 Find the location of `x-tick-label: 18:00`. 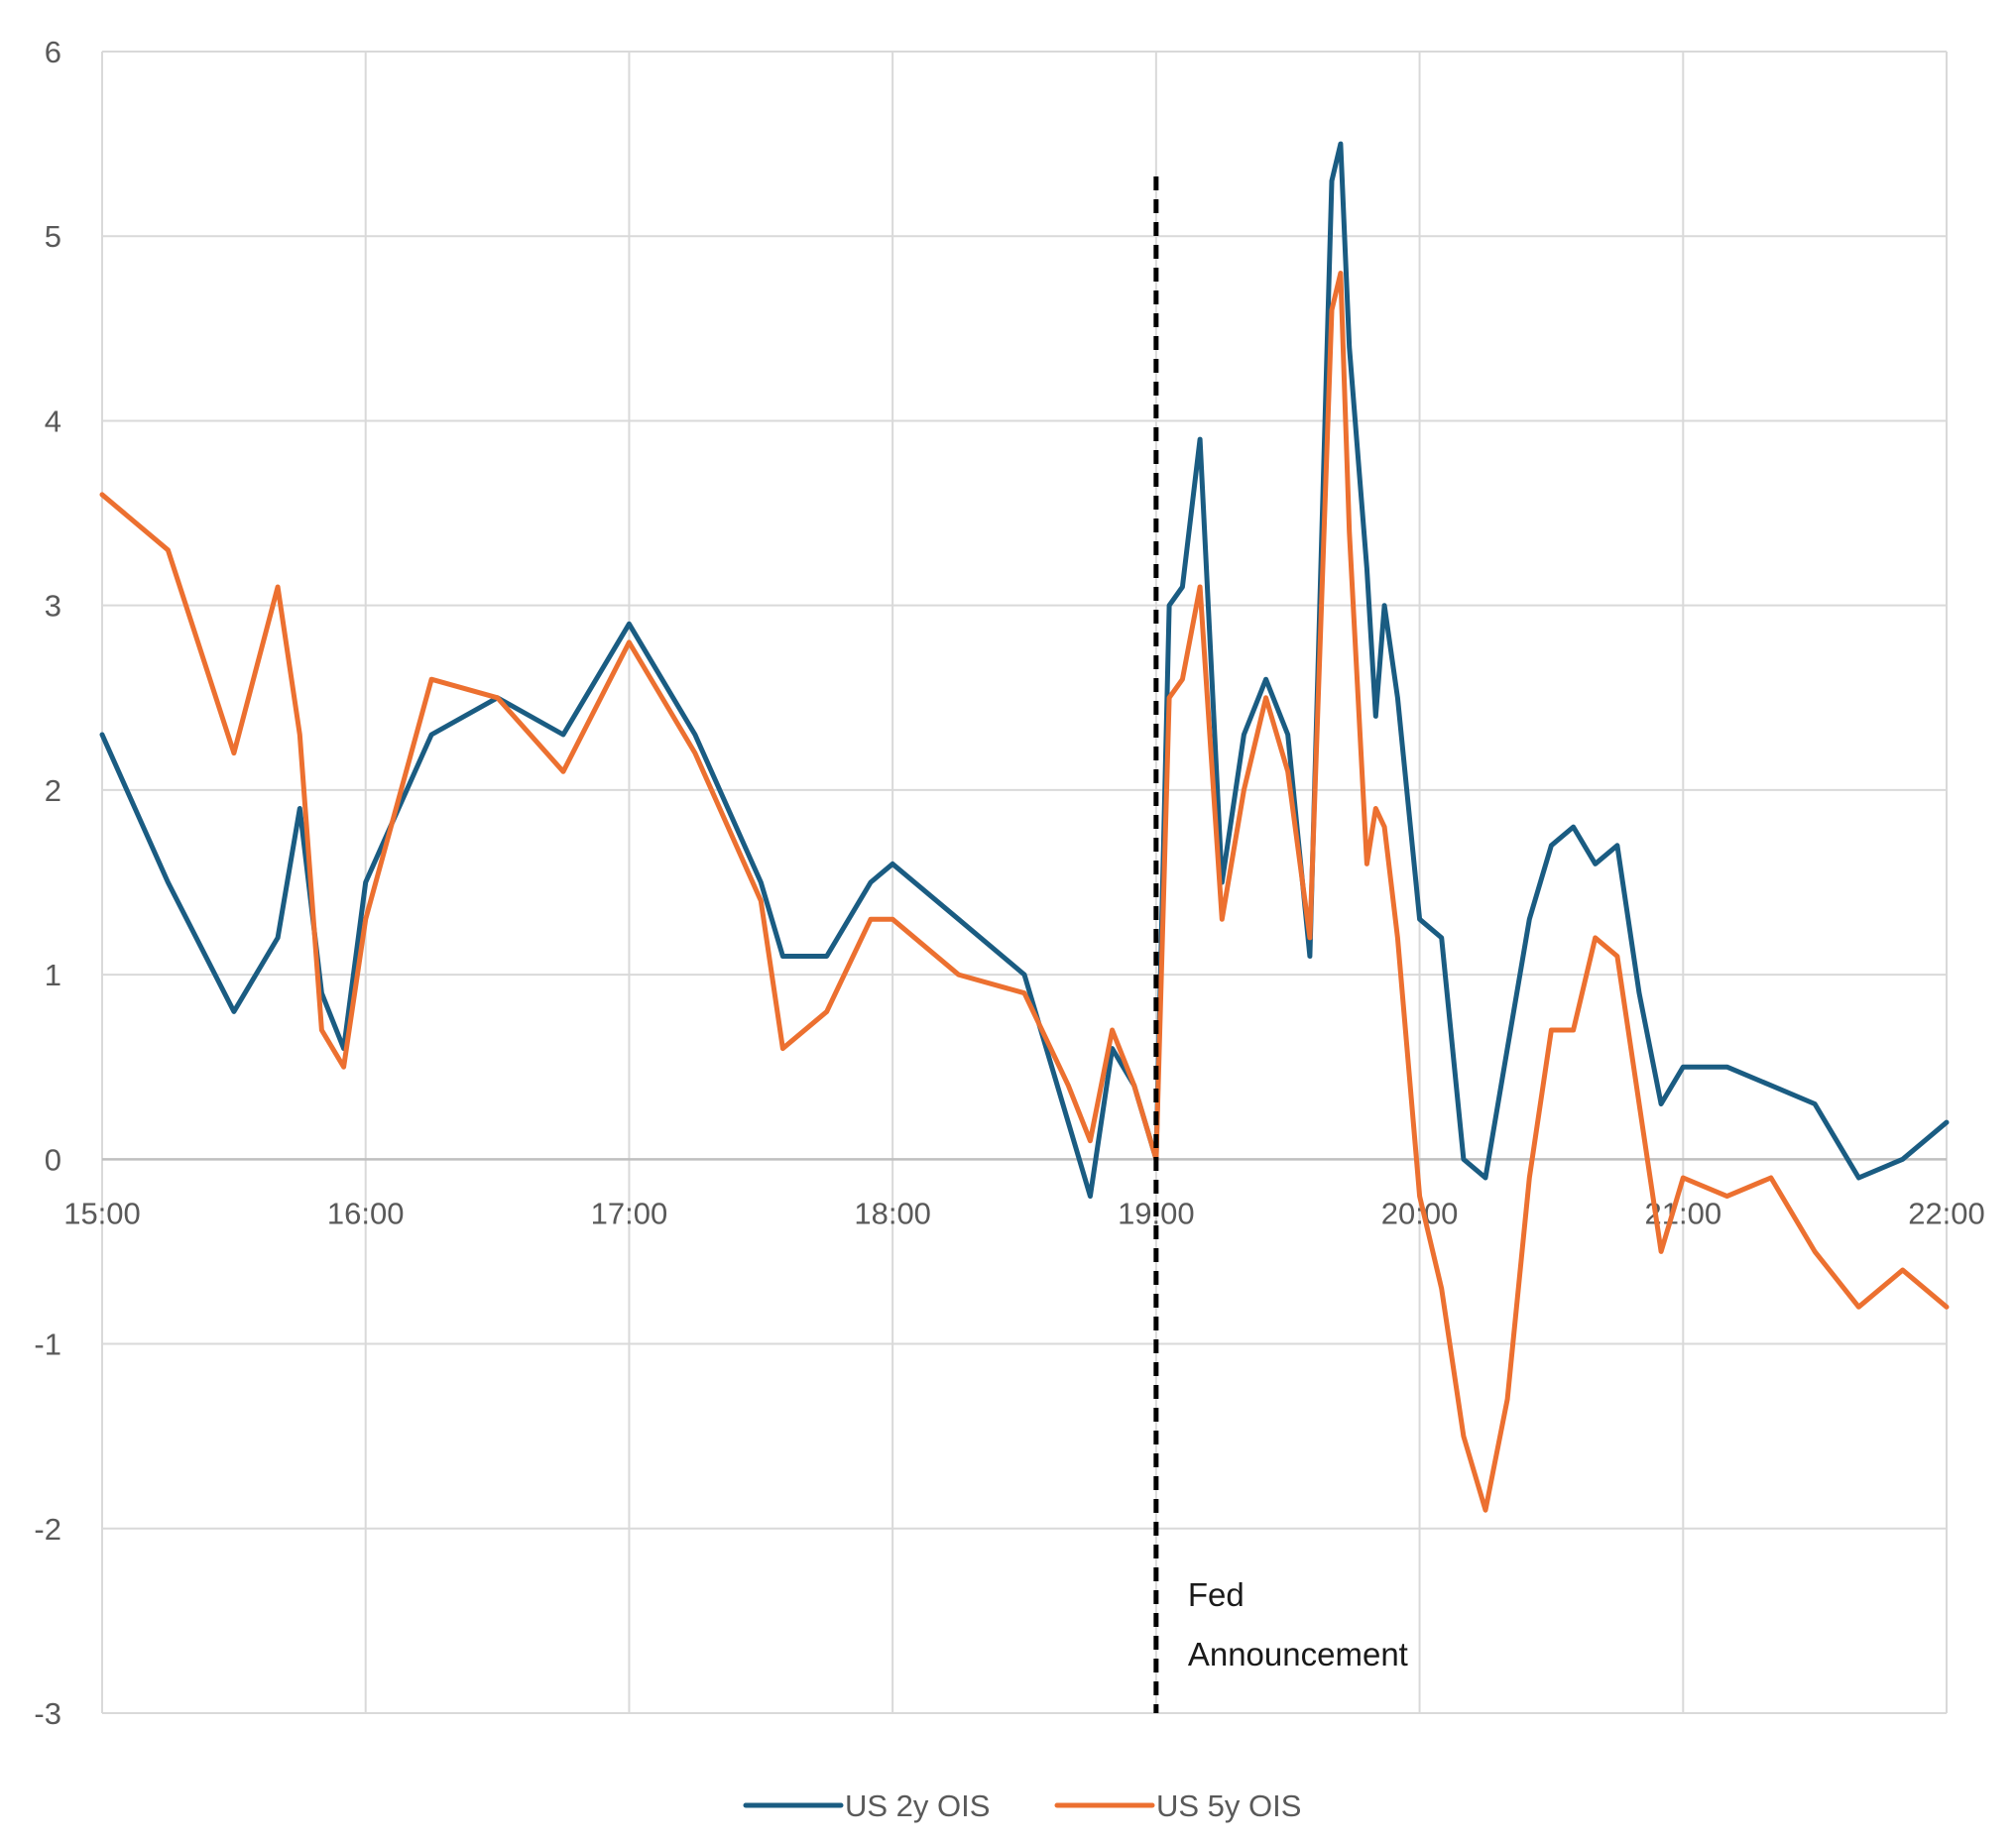

x-tick-label: 18:00 is located at coordinates (892, 1213).